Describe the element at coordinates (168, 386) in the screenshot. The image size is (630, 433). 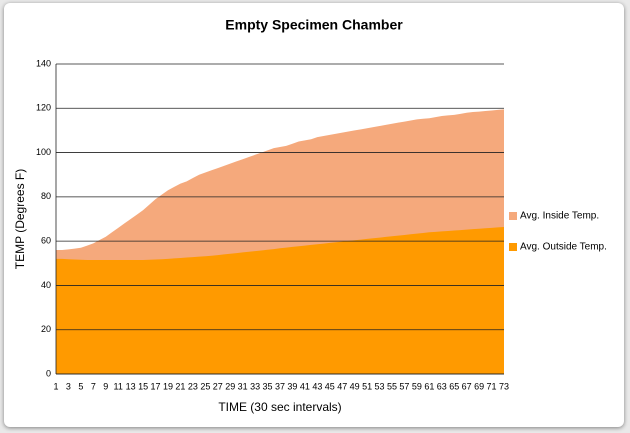
I see `x-tick-label: 19` at that location.